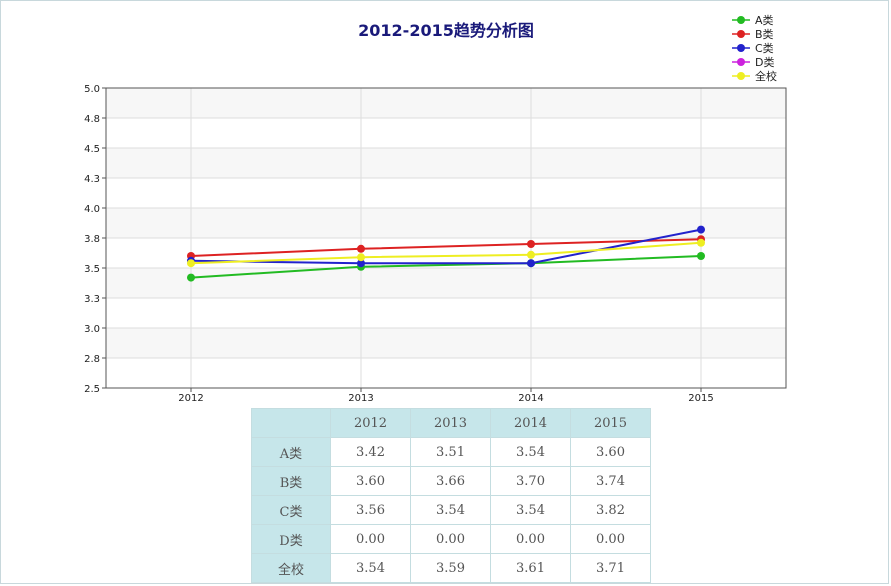 This screenshot has width=891, height=586. I want to click on y-tick-label: 3.5, so click(92, 269).